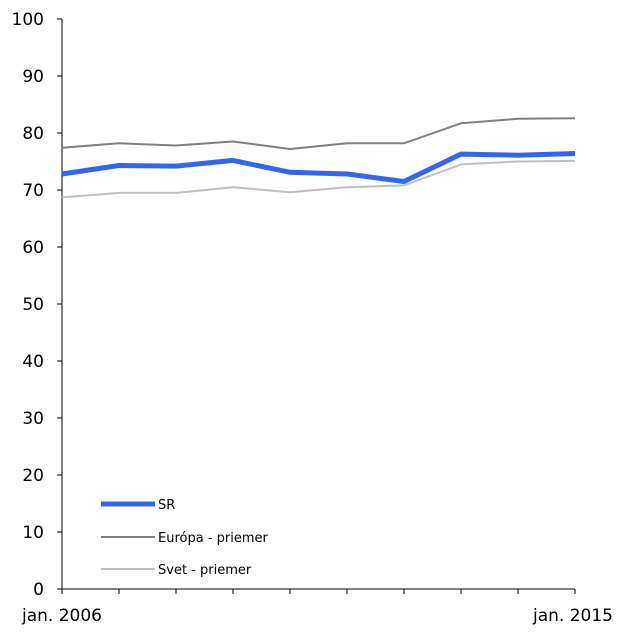 The height and width of the screenshot is (634, 625). What do you see at coordinates (38, 590) in the screenshot?
I see `y-tick-label: 0` at bounding box center [38, 590].